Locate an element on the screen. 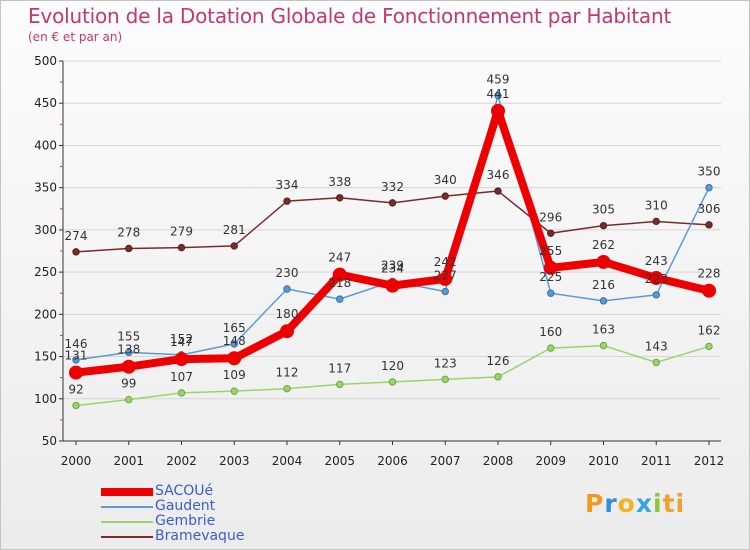 This screenshot has height=550, width=750. point-gembrie-2002 is located at coordinates (181, 393).